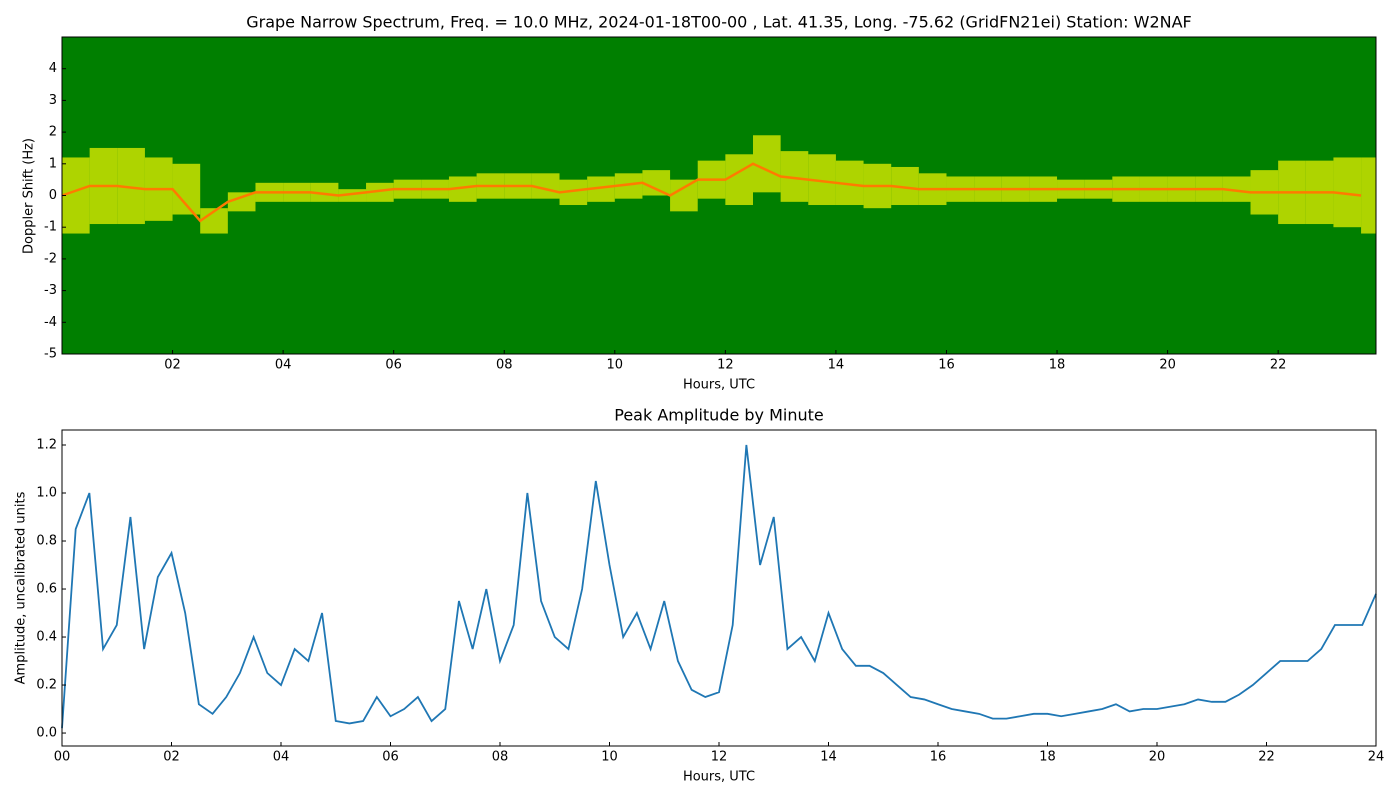 This screenshot has height=800, width=1400. Describe the element at coordinates (711, 192) in the screenshot. I see `ridge-line` at that location.